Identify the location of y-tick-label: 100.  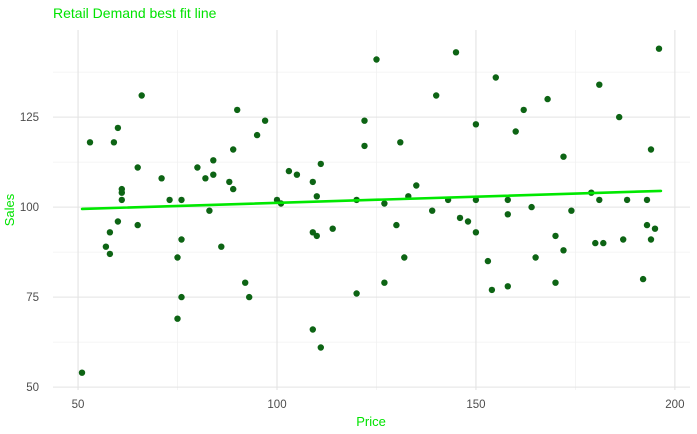
(29, 208).